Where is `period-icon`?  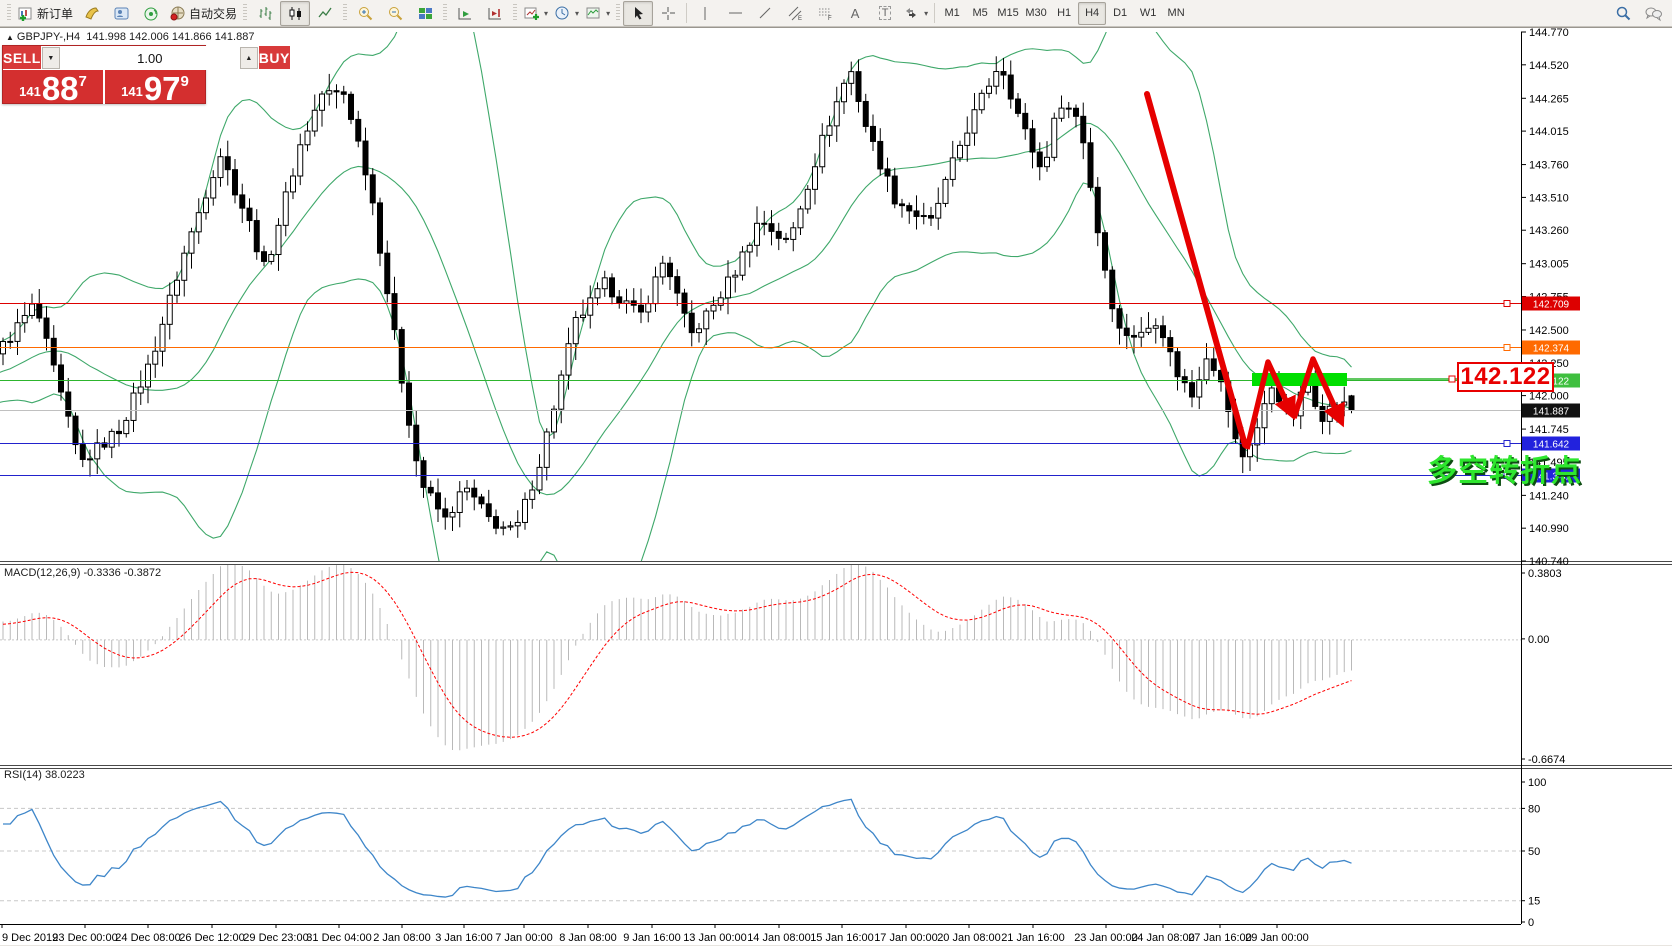 period-icon is located at coordinates (562, 13).